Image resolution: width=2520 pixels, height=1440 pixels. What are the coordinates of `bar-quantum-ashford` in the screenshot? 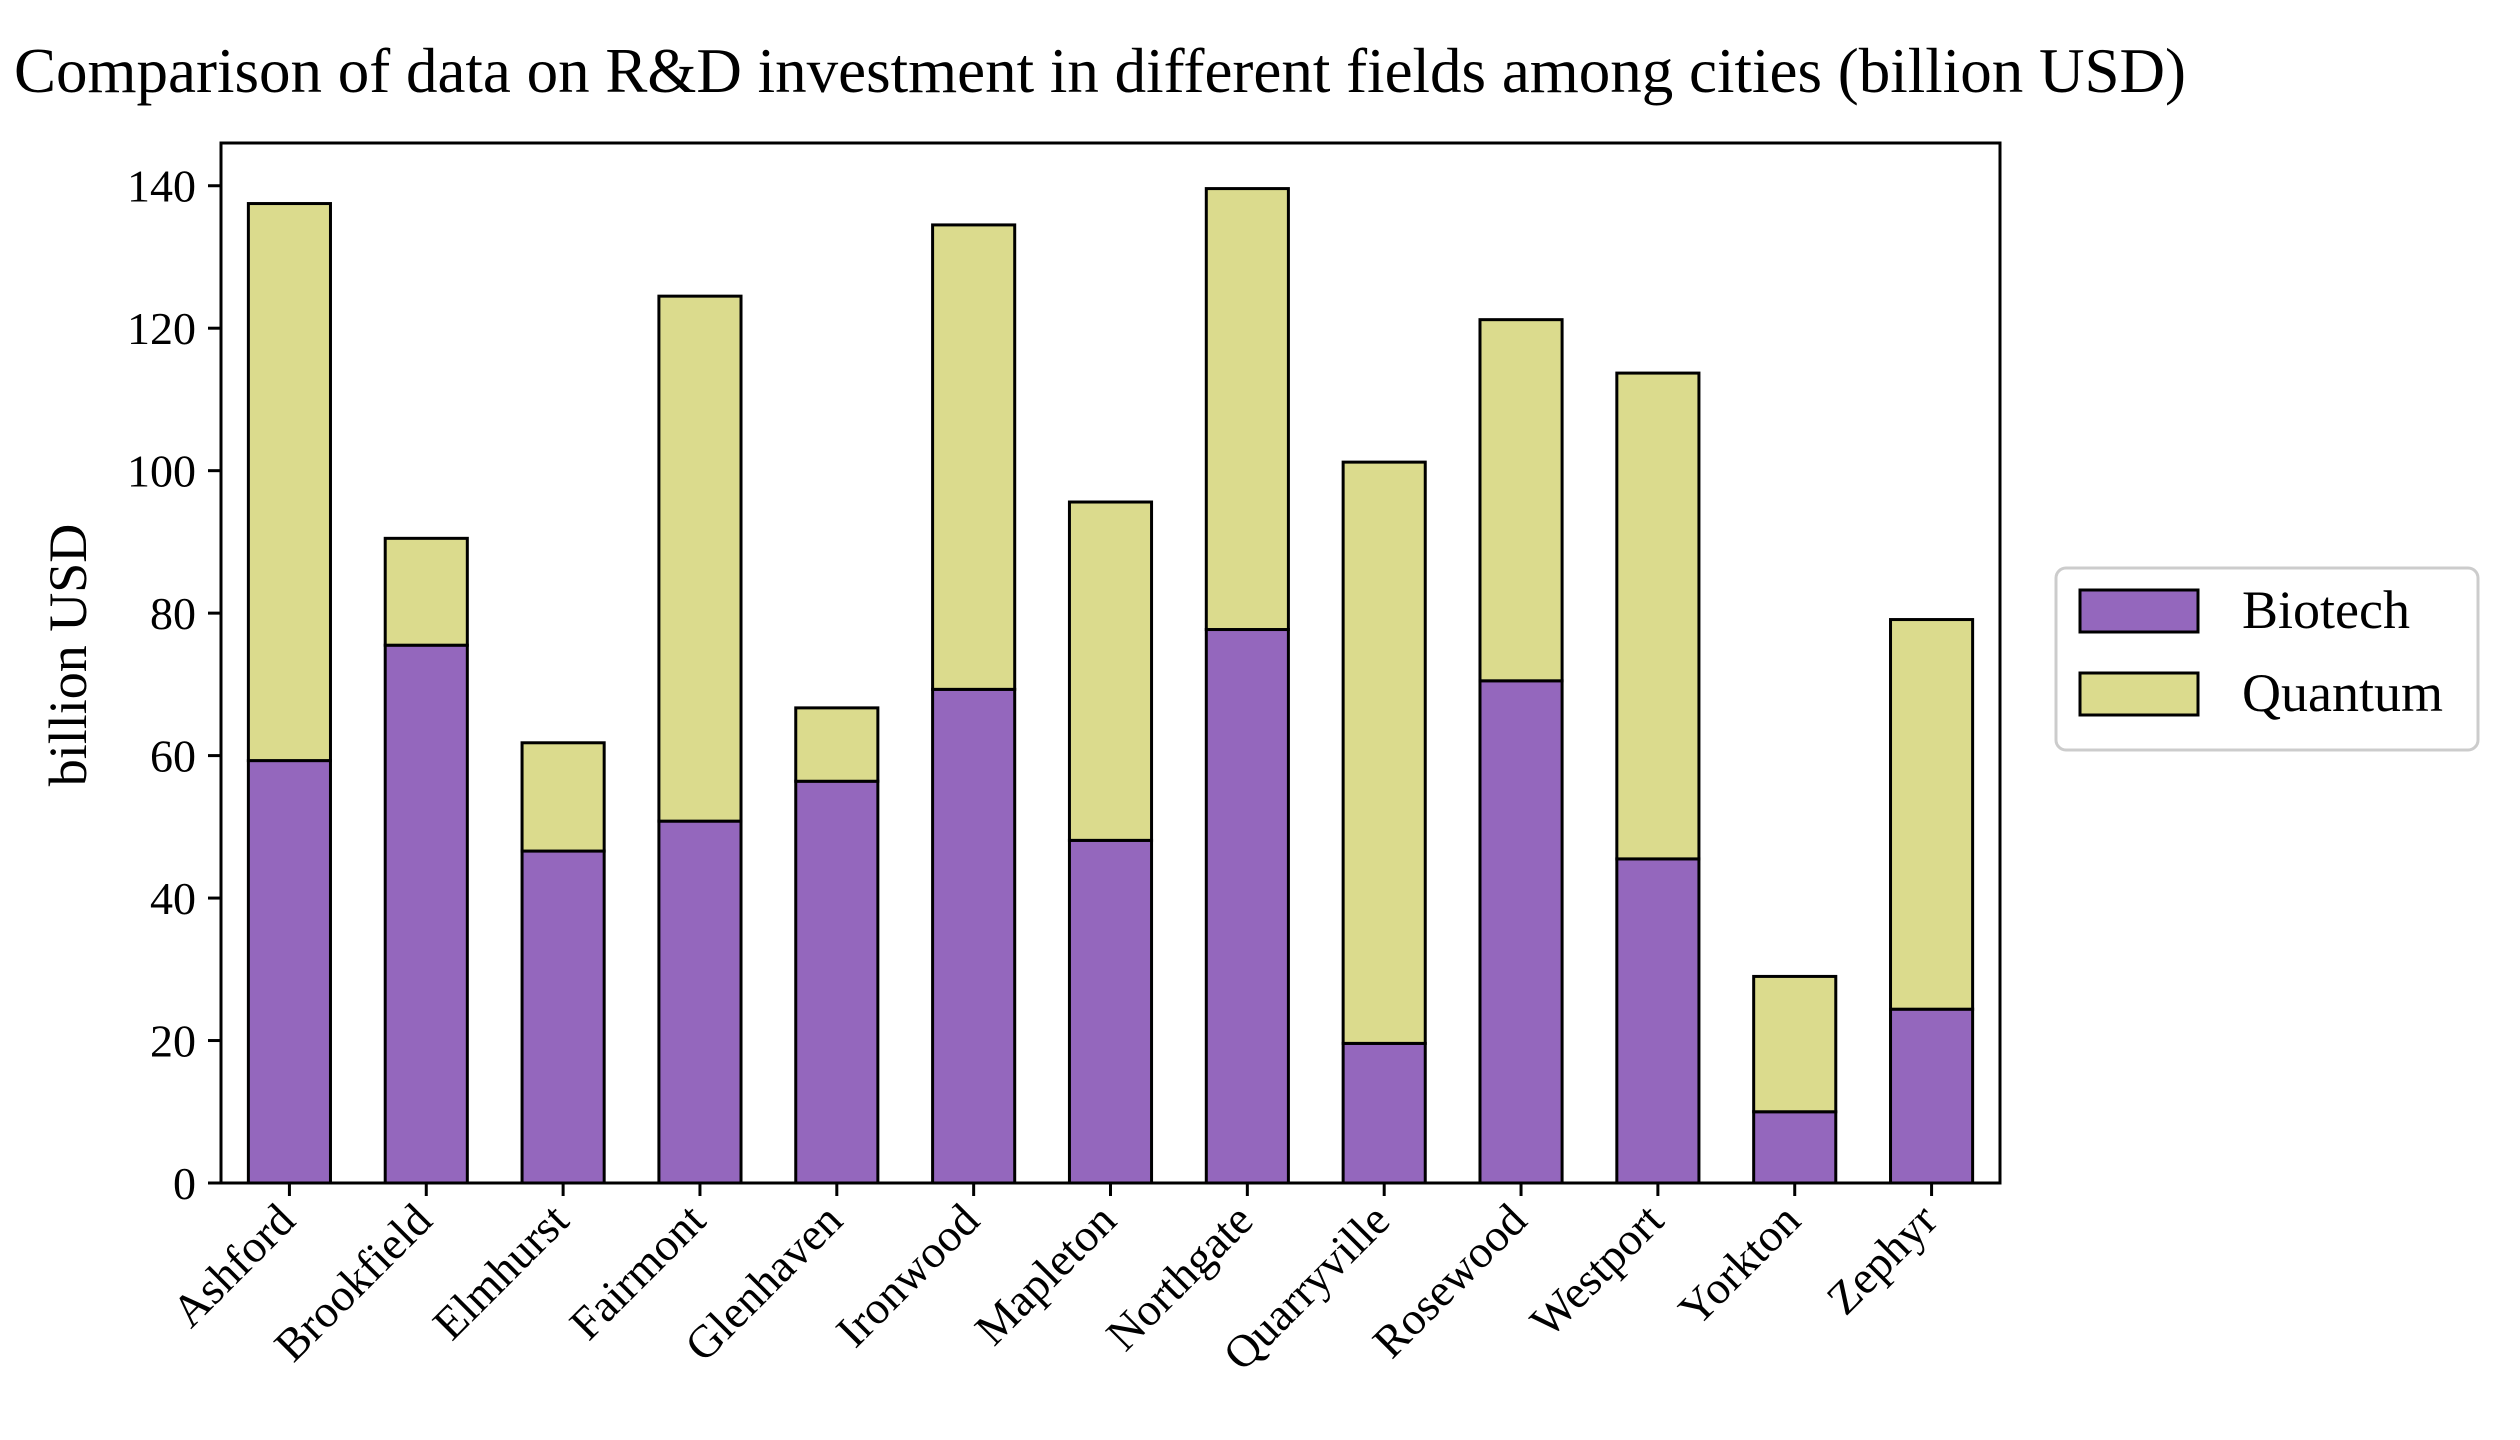 It's located at (289, 482).